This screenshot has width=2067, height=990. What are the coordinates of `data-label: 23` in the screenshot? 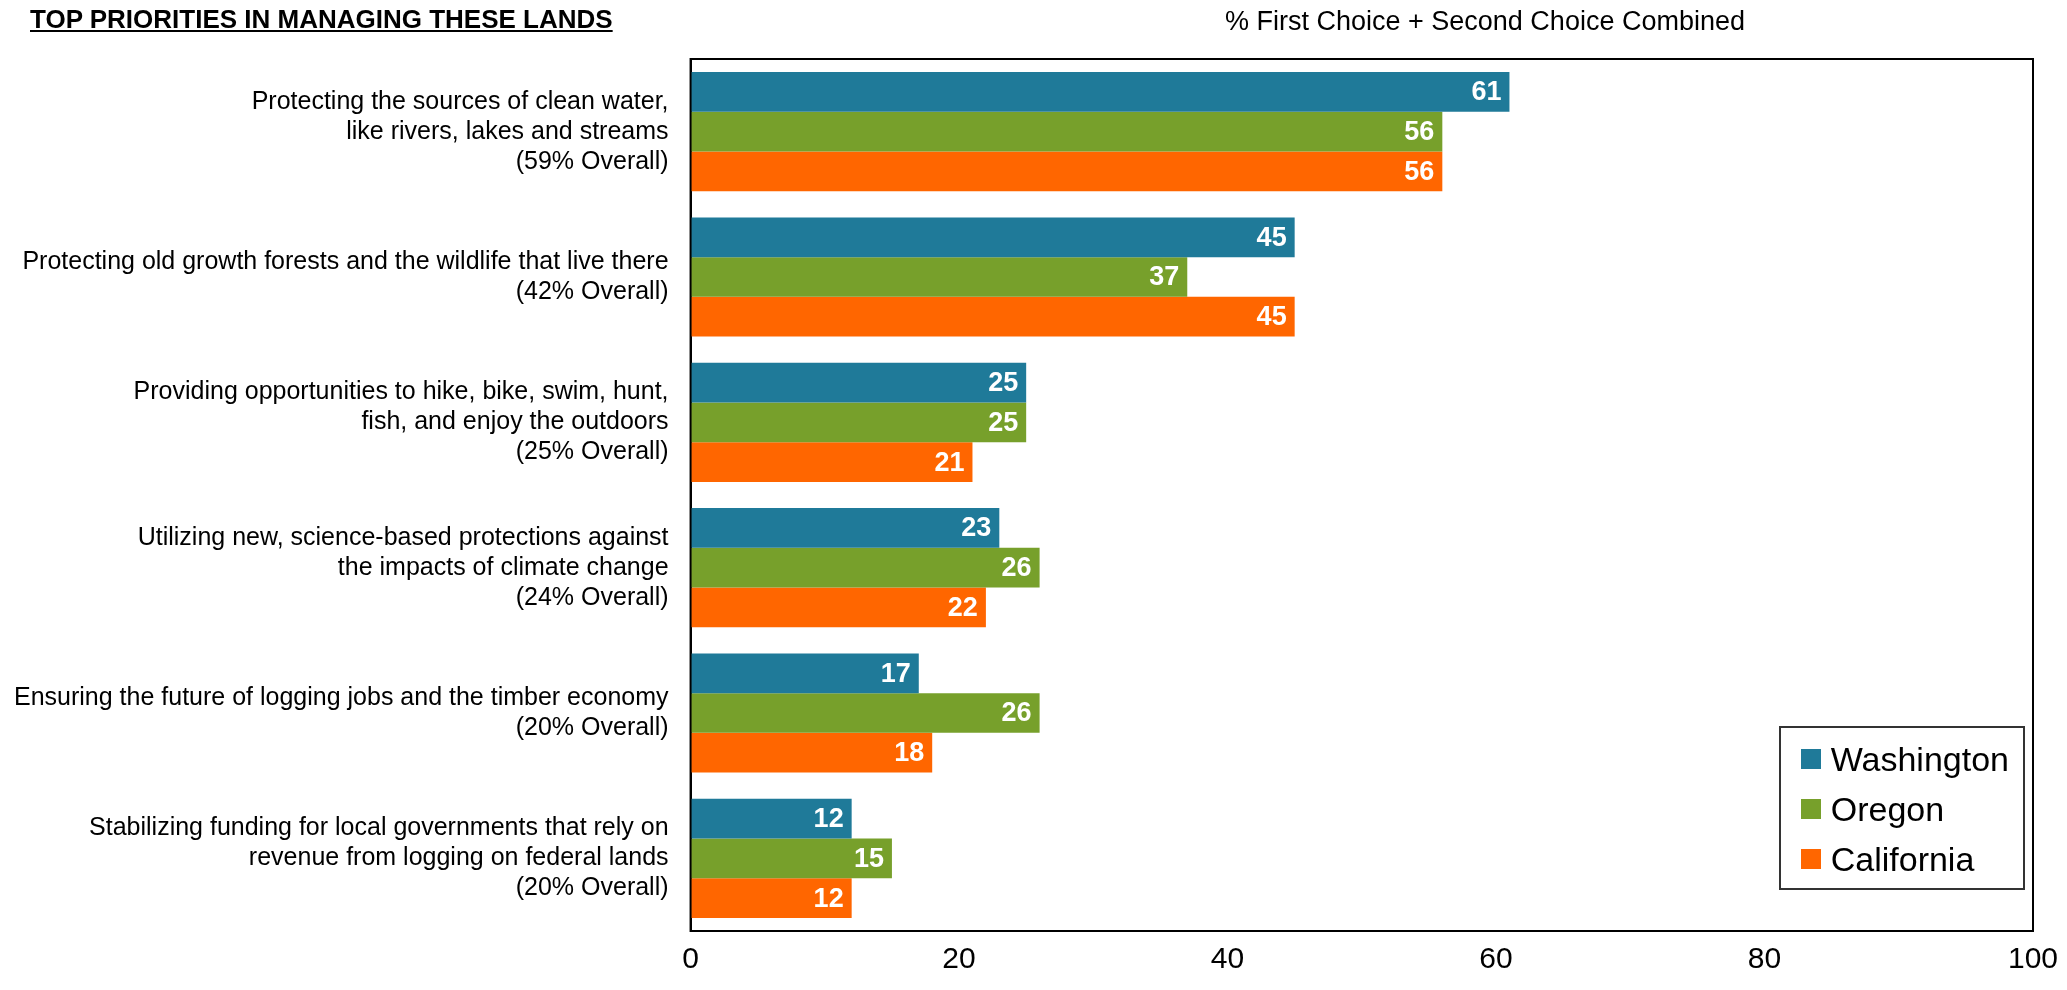 It's located at (976, 527).